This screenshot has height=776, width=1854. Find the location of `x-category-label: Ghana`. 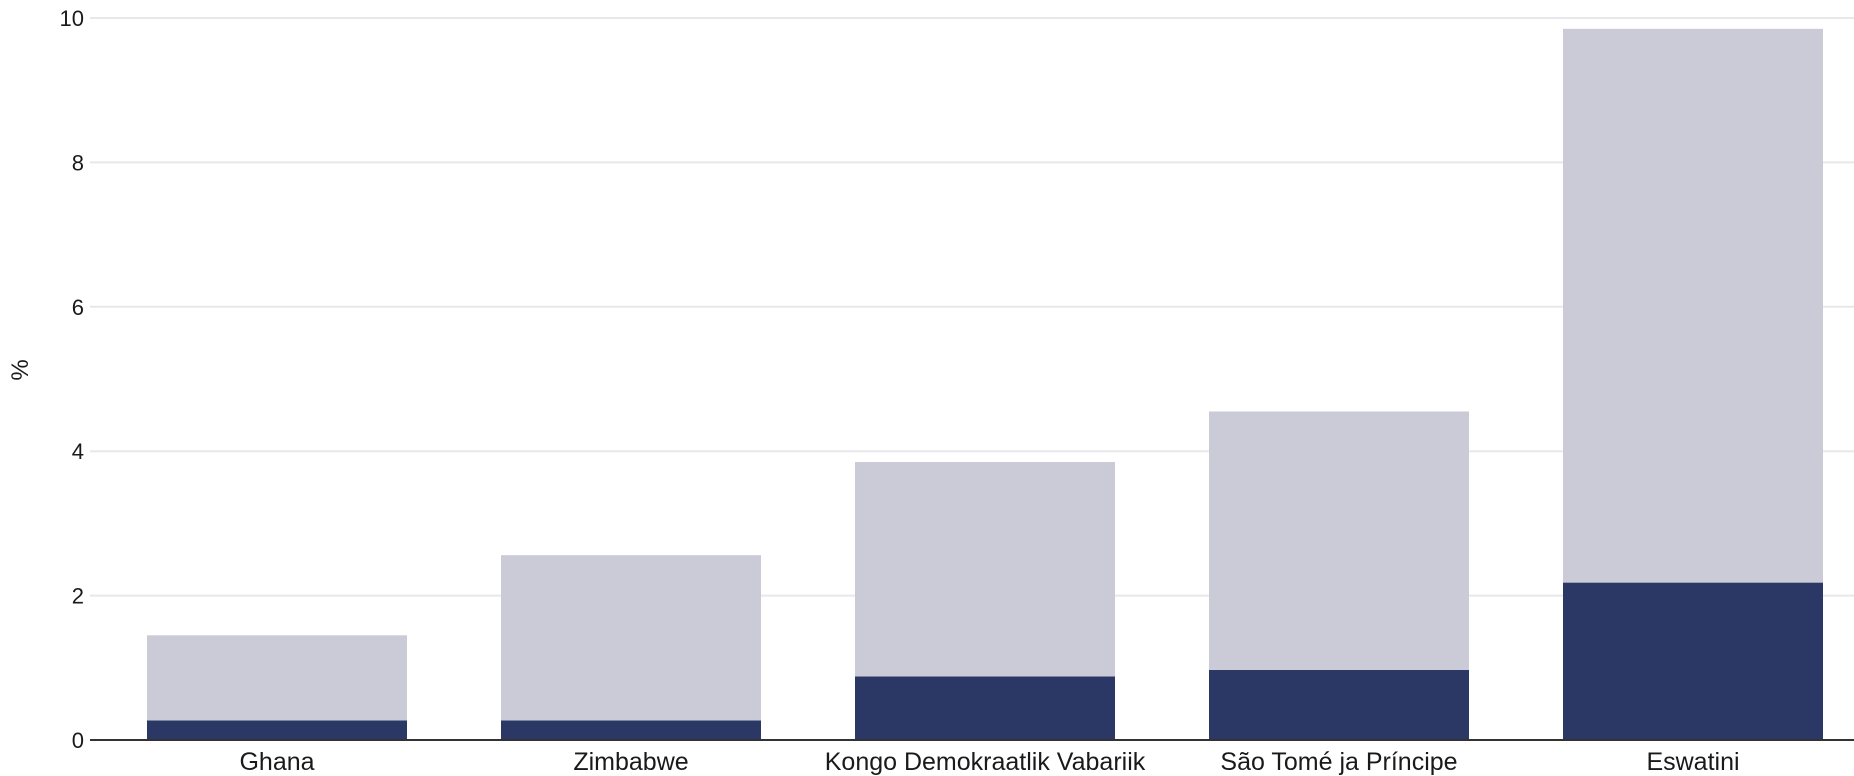

x-category-label: Ghana is located at coordinates (276, 762).